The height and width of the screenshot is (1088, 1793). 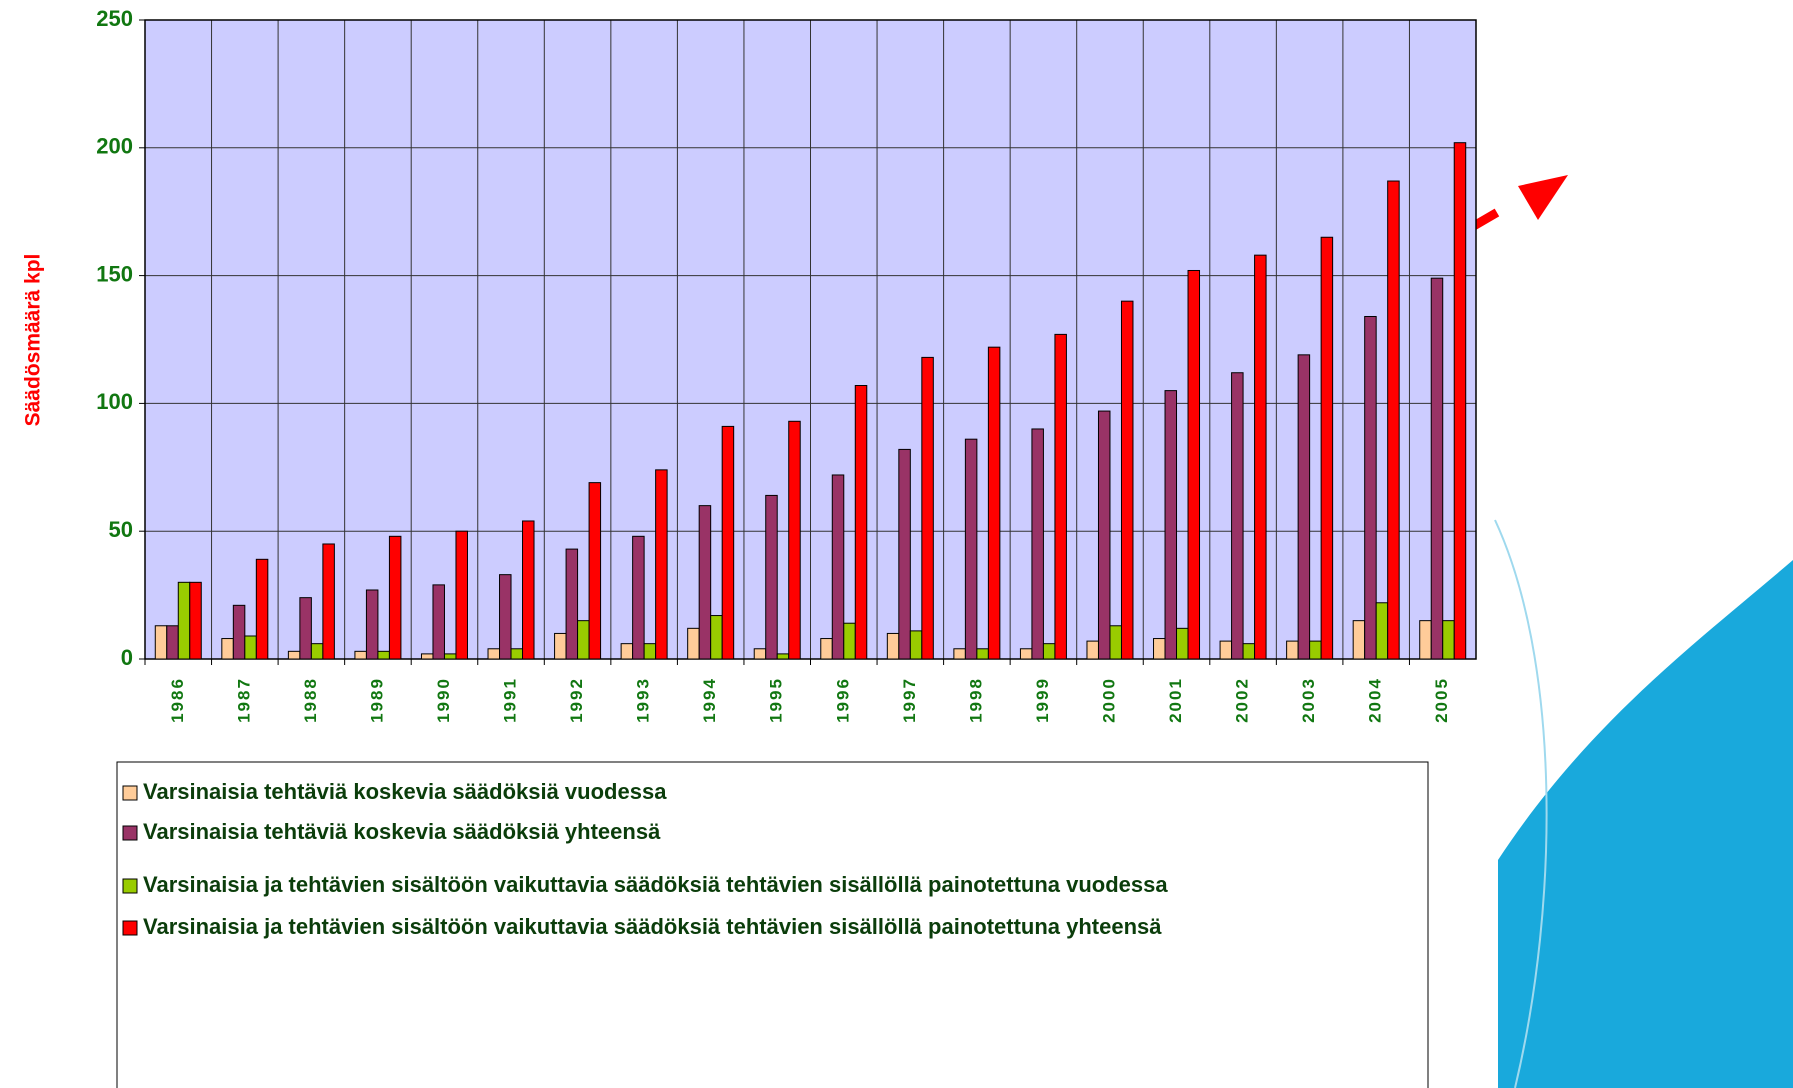 I want to click on x-tick-label: 1990, so click(x=443, y=700).